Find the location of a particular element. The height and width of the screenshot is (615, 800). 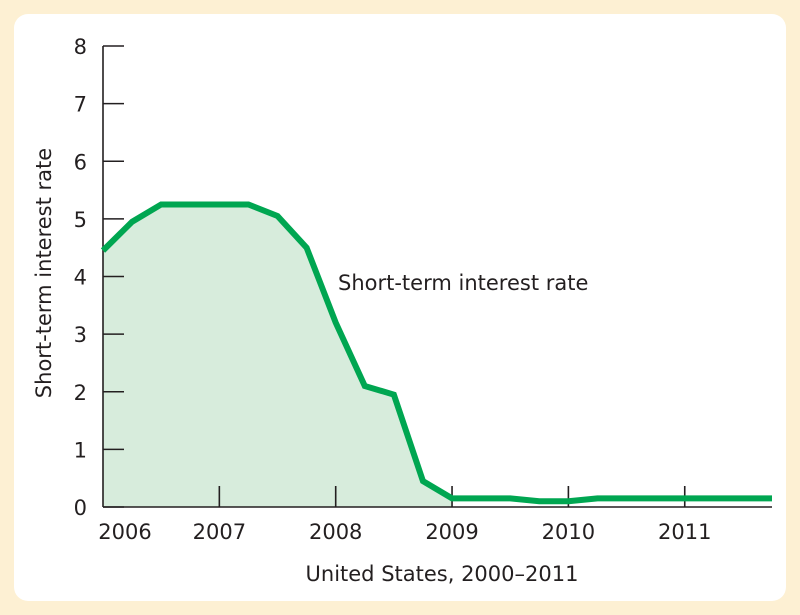

x-tick-label: 2010 is located at coordinates (568, 532).